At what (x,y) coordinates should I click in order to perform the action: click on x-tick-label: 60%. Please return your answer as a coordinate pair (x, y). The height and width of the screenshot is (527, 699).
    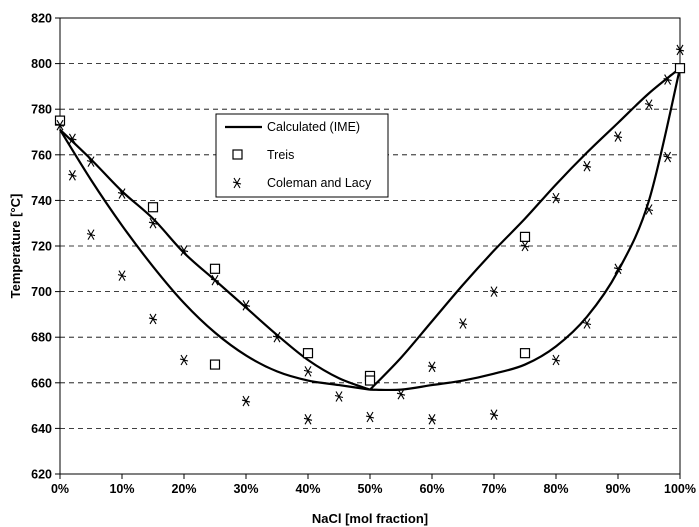
    Looking at the image, I should click on (431, 489).